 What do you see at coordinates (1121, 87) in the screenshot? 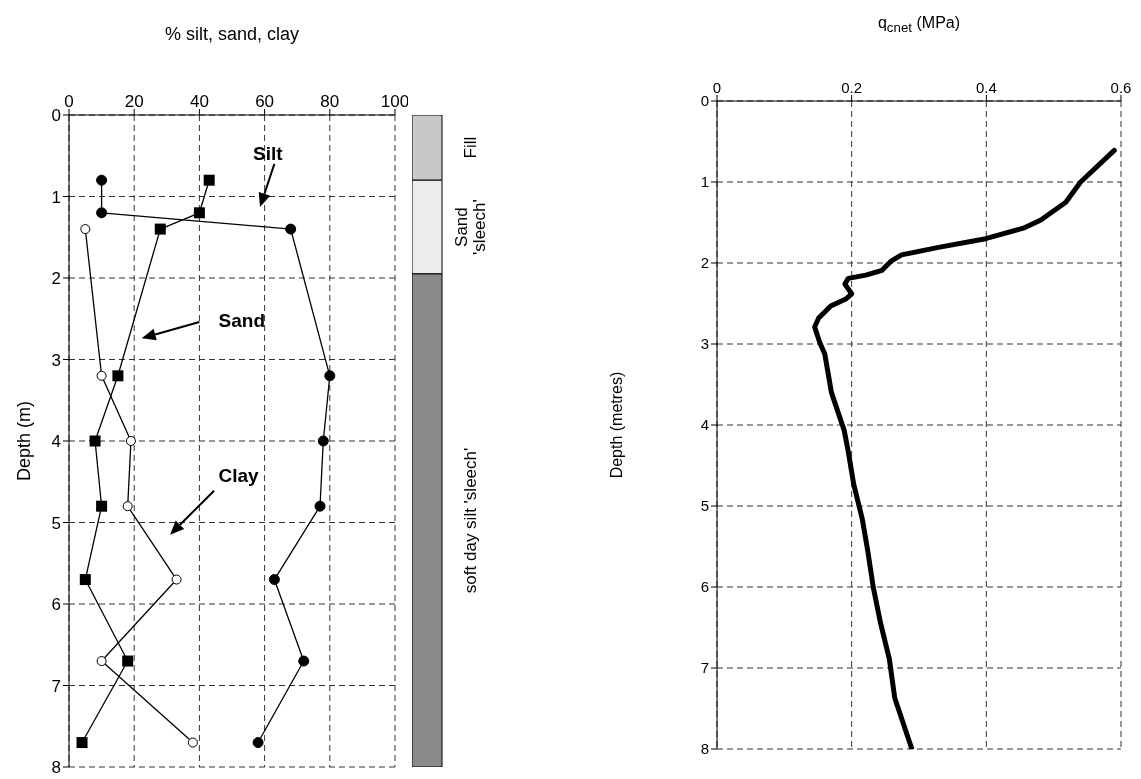
I see `x-tick-label: 0.6` at bounding box center [1121, 87].